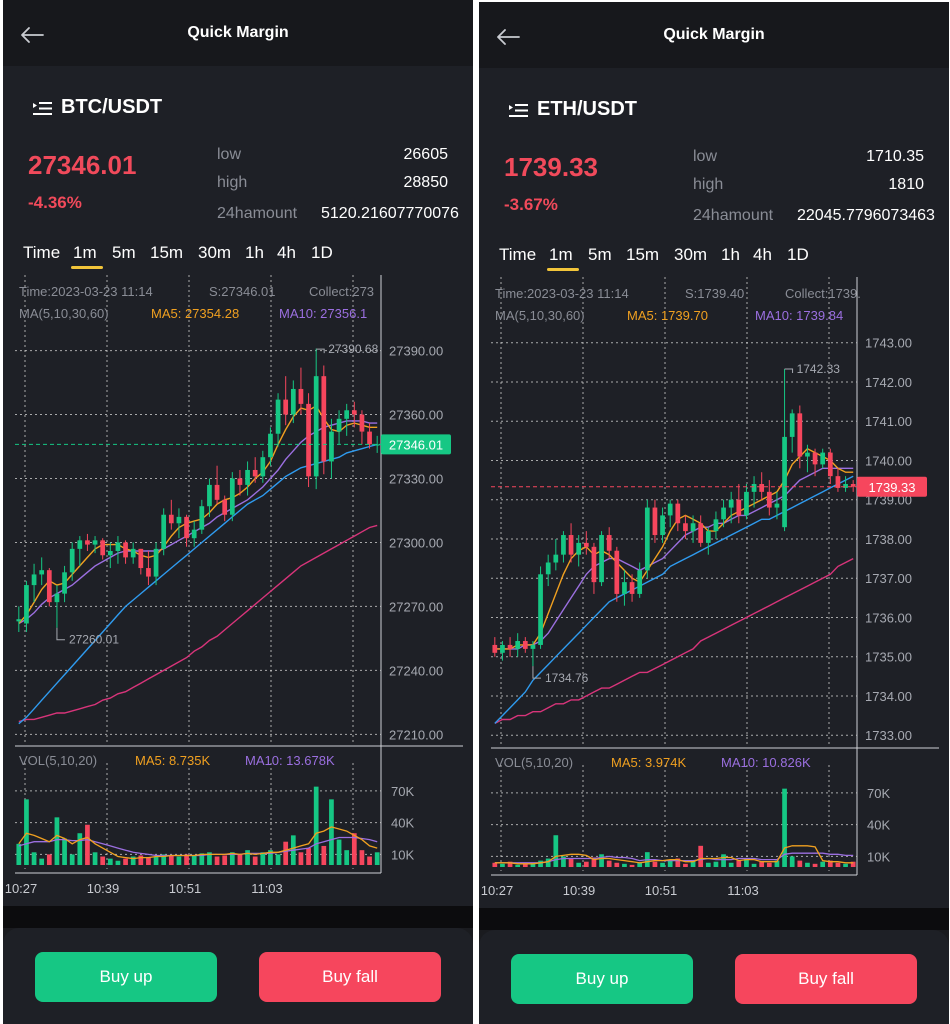 The height and width of the screenshot is (1024, 950). Describe the element at coordinates (878, 856) in the screenshot. I see `vol-tick-label: 10K` at that location.